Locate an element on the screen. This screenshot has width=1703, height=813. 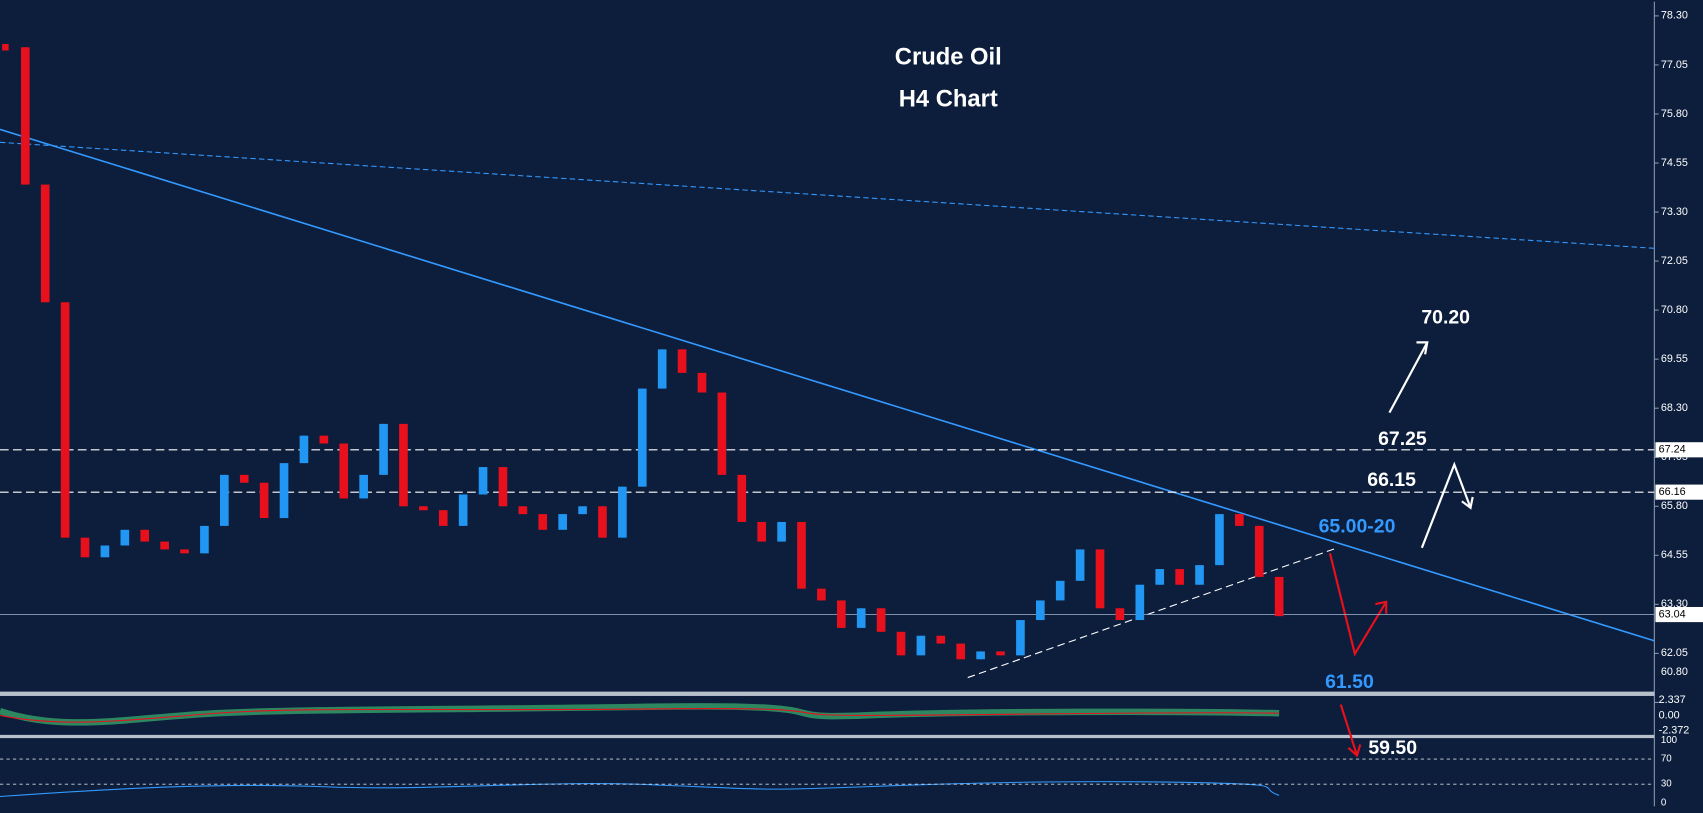
level-label: 66.16 is located at coordinates (1672, 492).